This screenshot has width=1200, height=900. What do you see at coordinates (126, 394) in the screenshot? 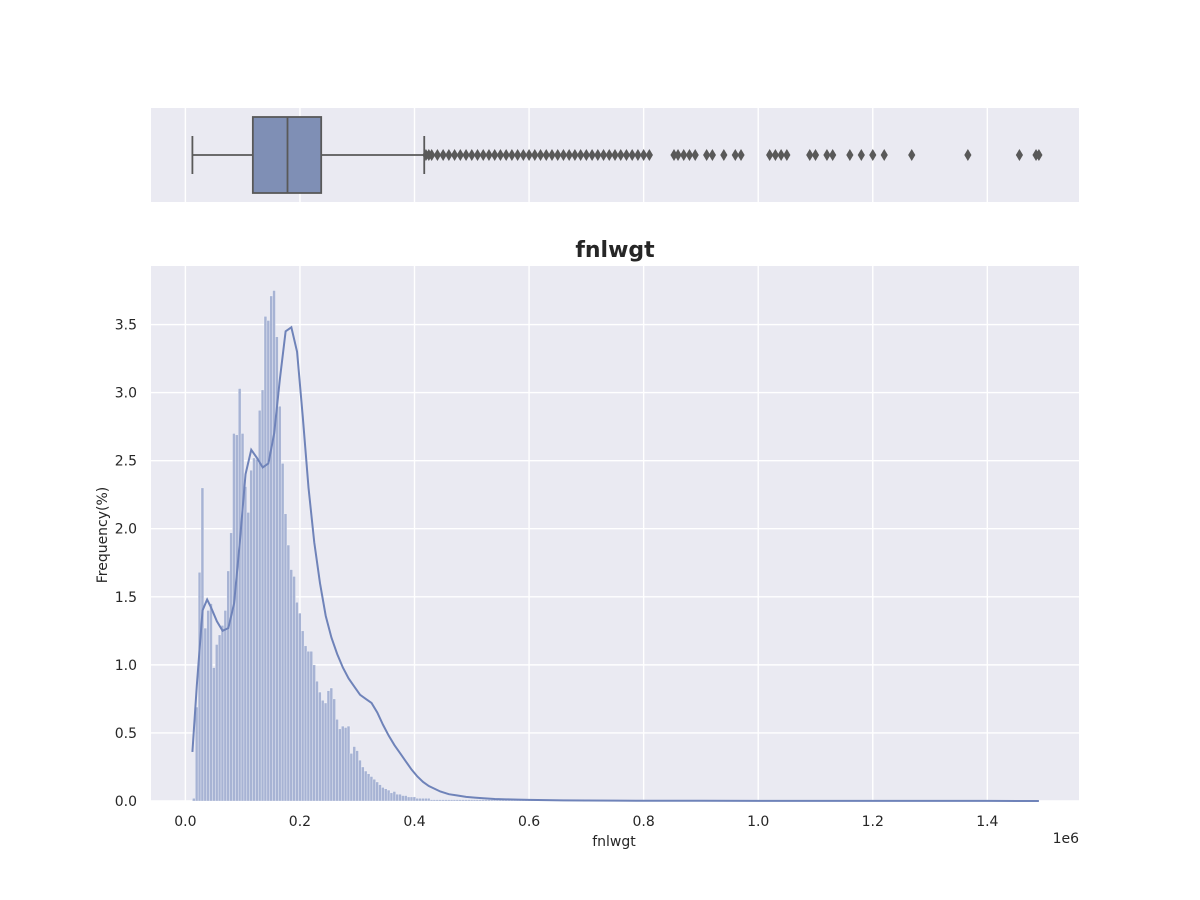
I see `y-tick-label: 3.0` at bounding box center [126, 394].